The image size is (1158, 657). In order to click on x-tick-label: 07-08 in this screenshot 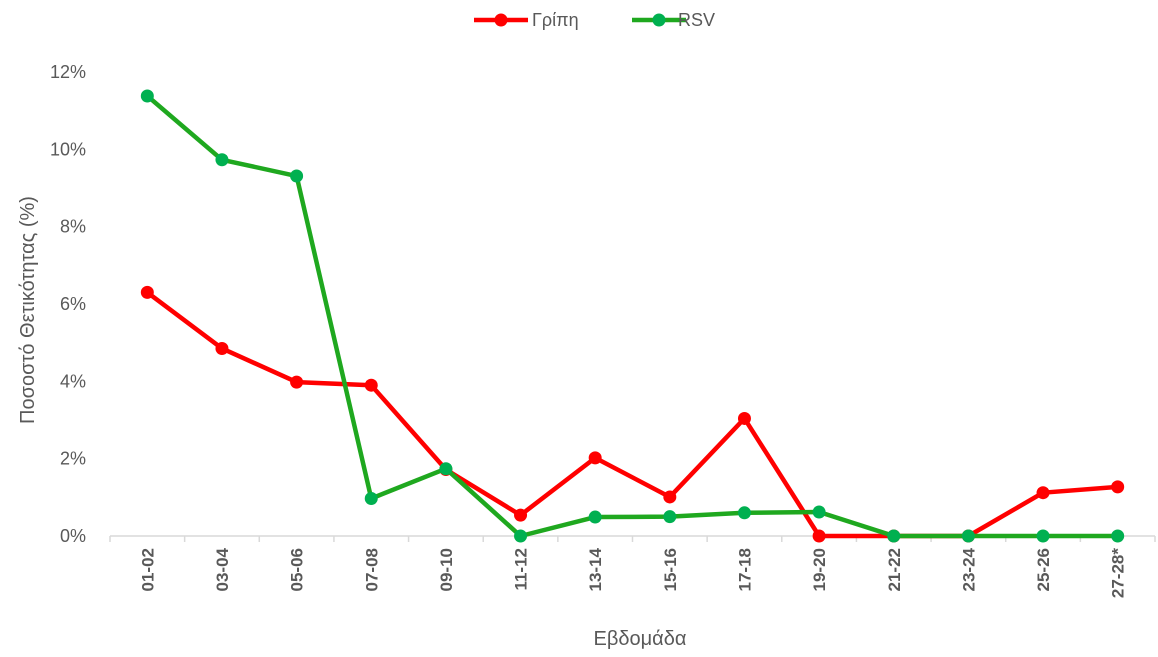, I will do `click(371, 569)`.